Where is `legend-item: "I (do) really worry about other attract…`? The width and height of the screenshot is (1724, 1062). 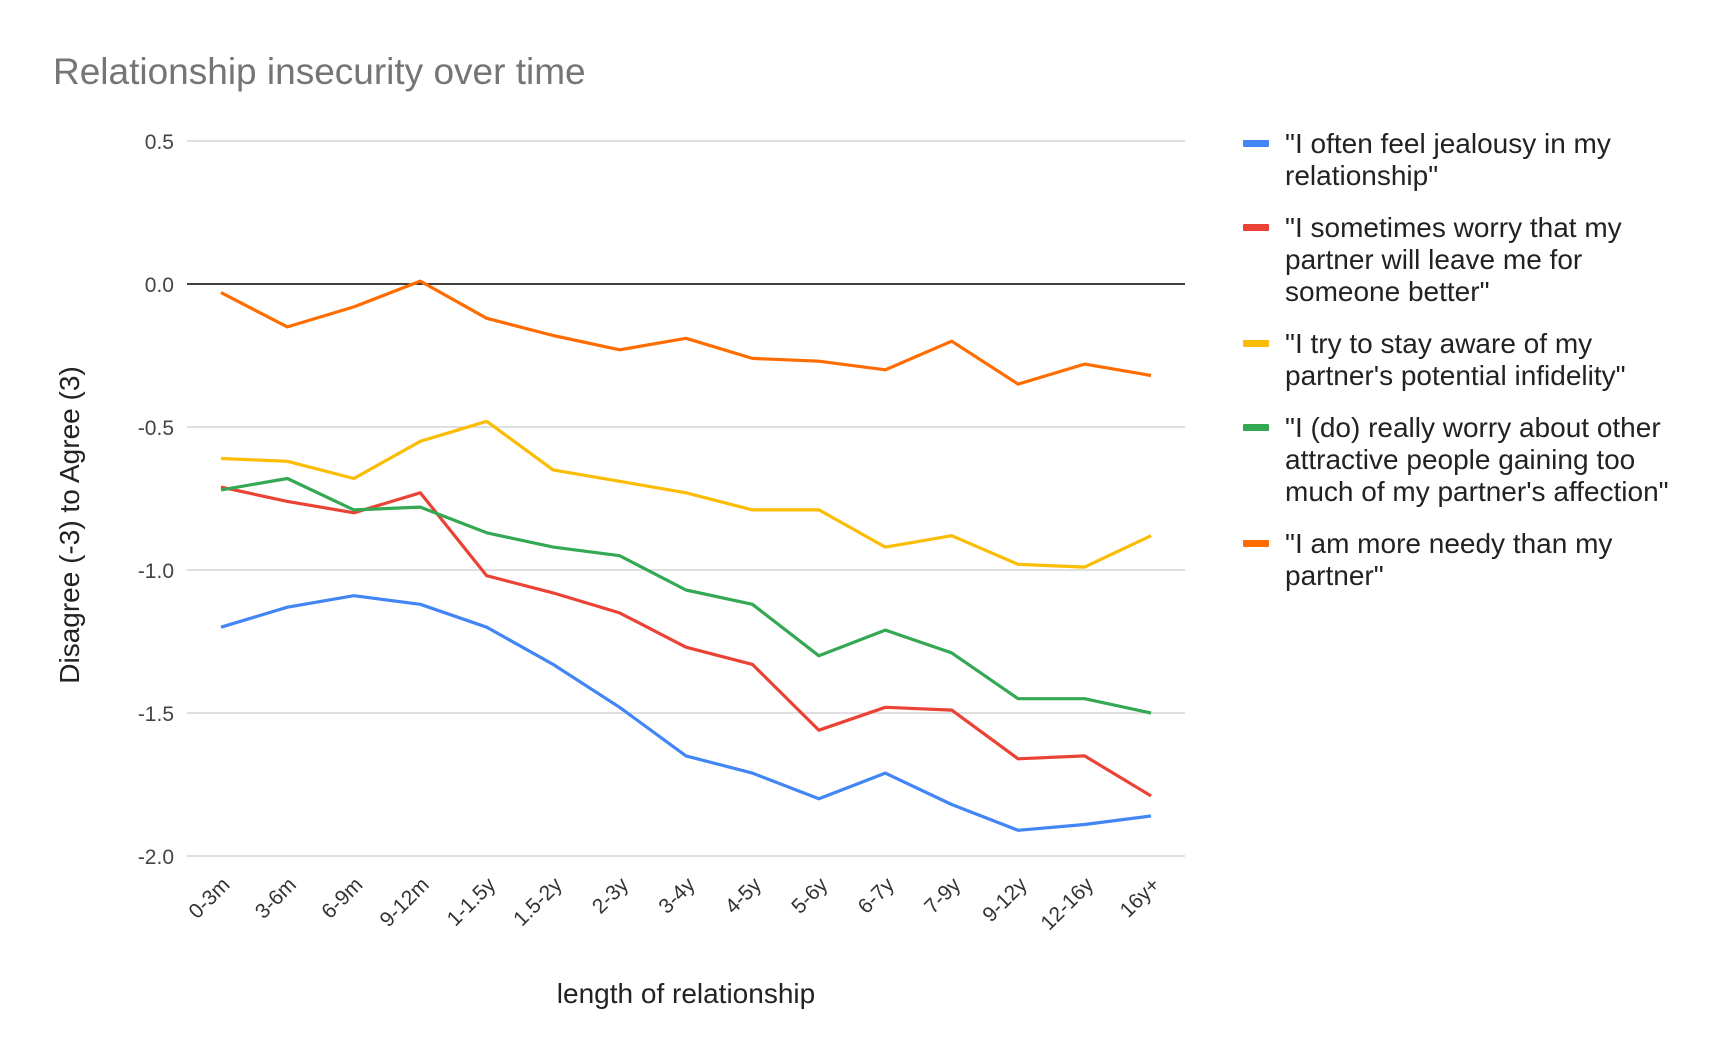 legend-item: "I (do) really worry about other attract… is located at coordinates (1463, 460).